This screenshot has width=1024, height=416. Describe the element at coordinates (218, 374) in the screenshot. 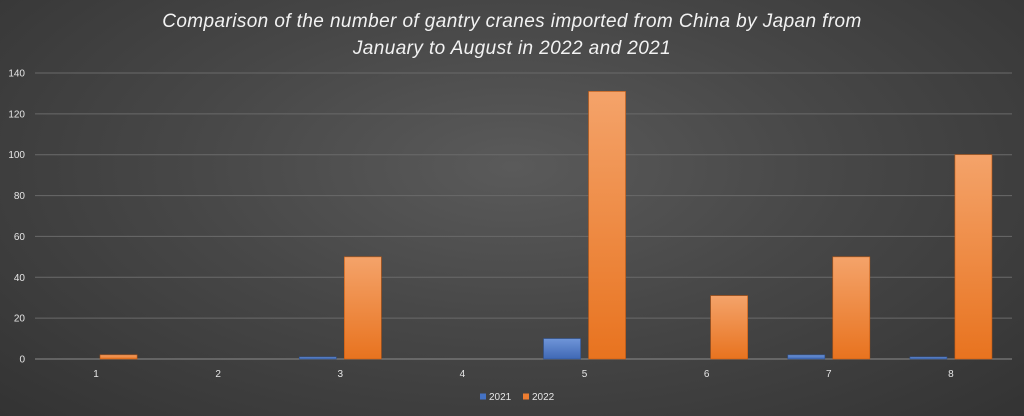

I see `x-tick-label: 2` at that location.